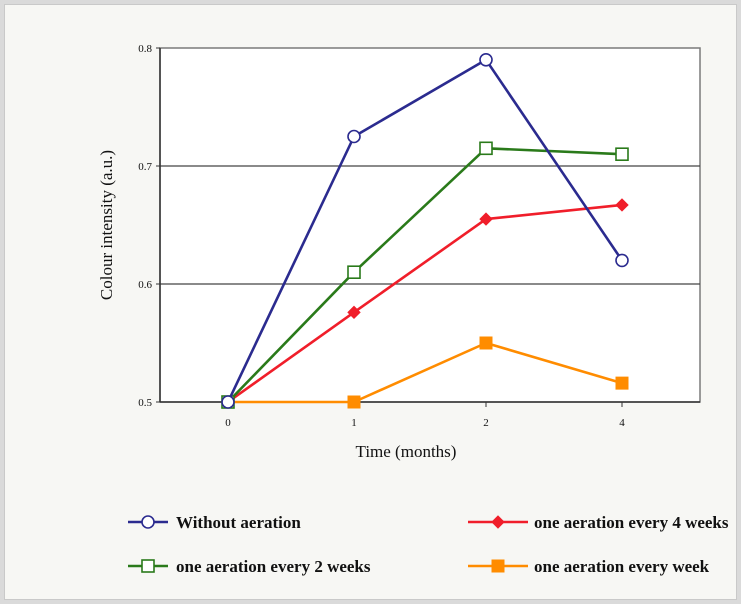 This screenshot has height=604, width=741. Describe the element at coordinates (145, 403) in the screenshot. I see `y-tick-label: 0.5` at that location.